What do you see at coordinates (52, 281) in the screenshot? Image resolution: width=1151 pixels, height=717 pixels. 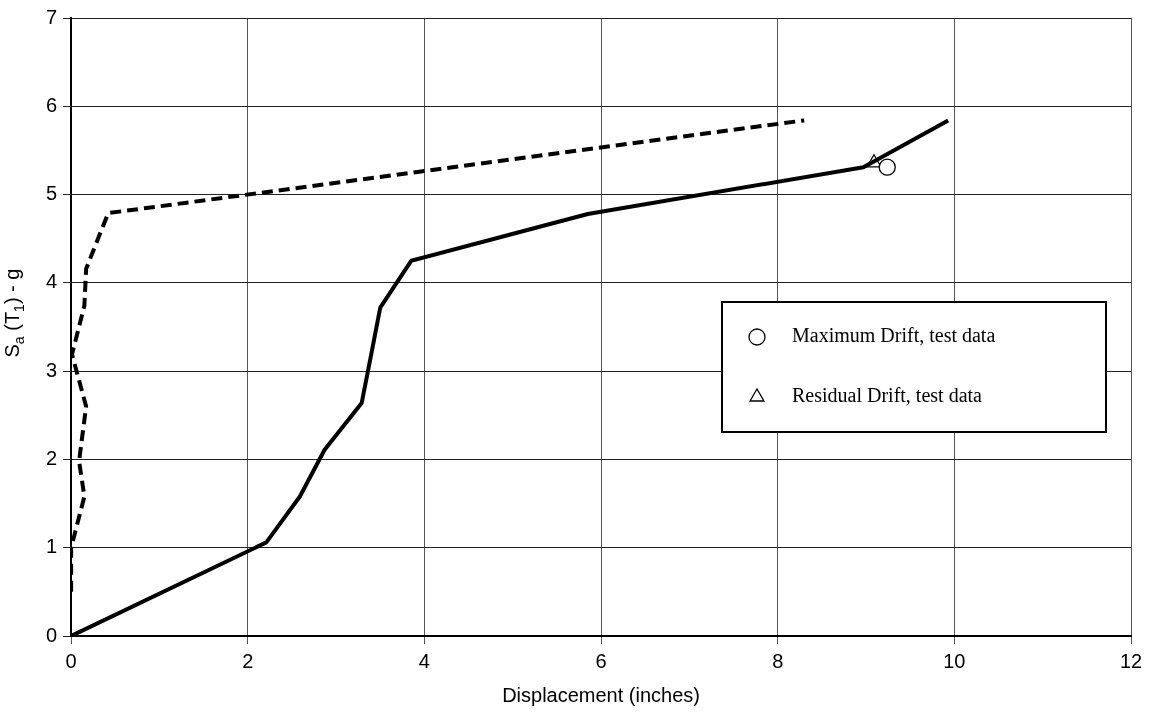 I see `y-tick-label: 4` at bounding box center [52, 281].